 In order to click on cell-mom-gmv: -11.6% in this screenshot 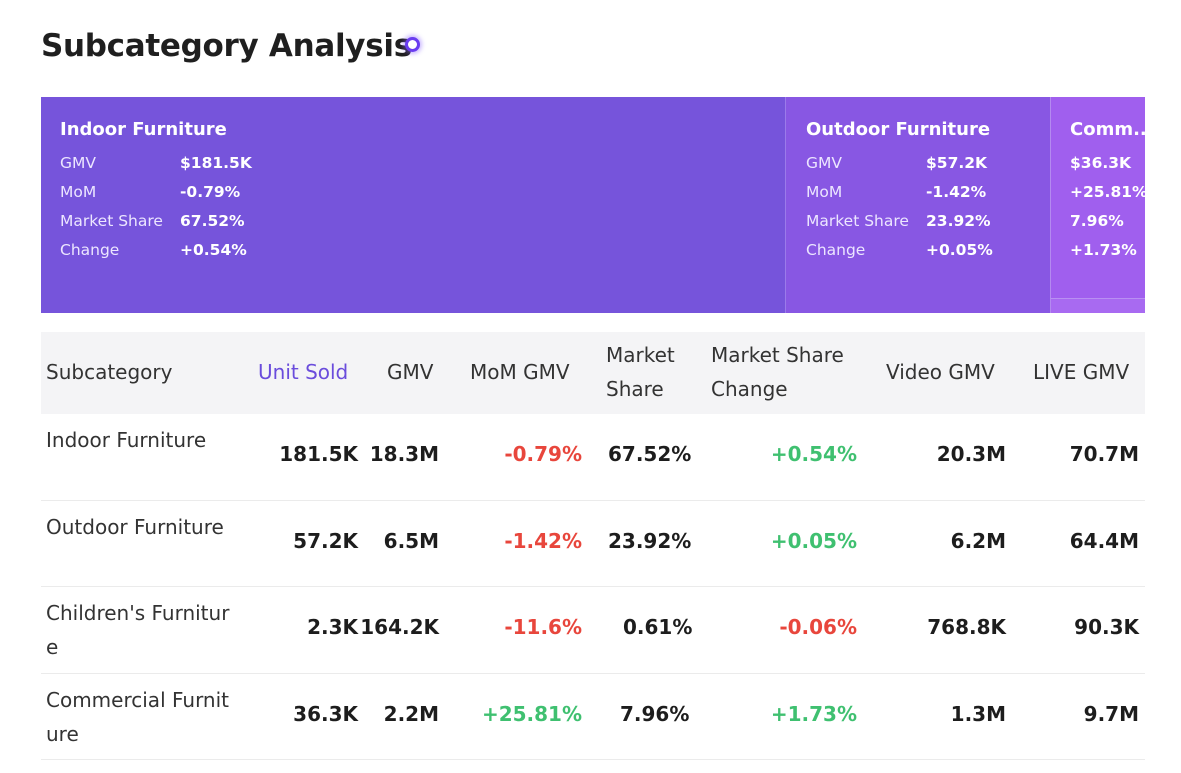, I will do `click(543, 627)`.